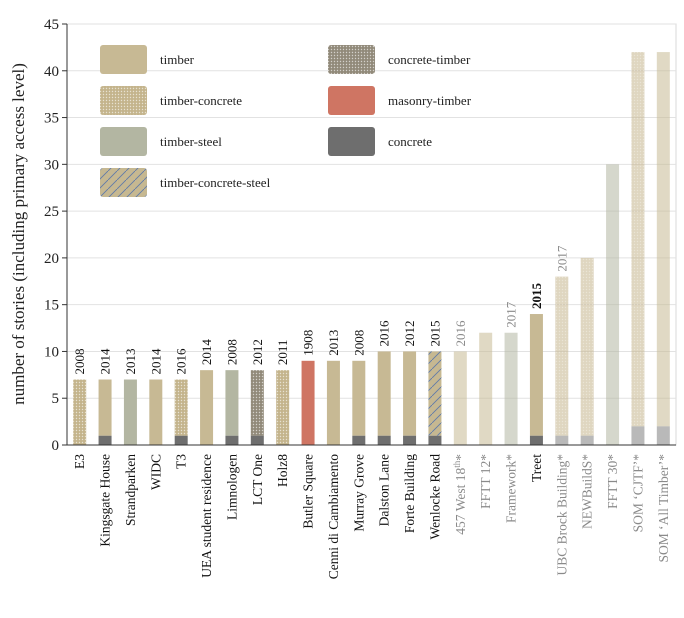 The image size is (684, 618). I want to click on legend-label: timber-concrete-steel, so click(215, 182).